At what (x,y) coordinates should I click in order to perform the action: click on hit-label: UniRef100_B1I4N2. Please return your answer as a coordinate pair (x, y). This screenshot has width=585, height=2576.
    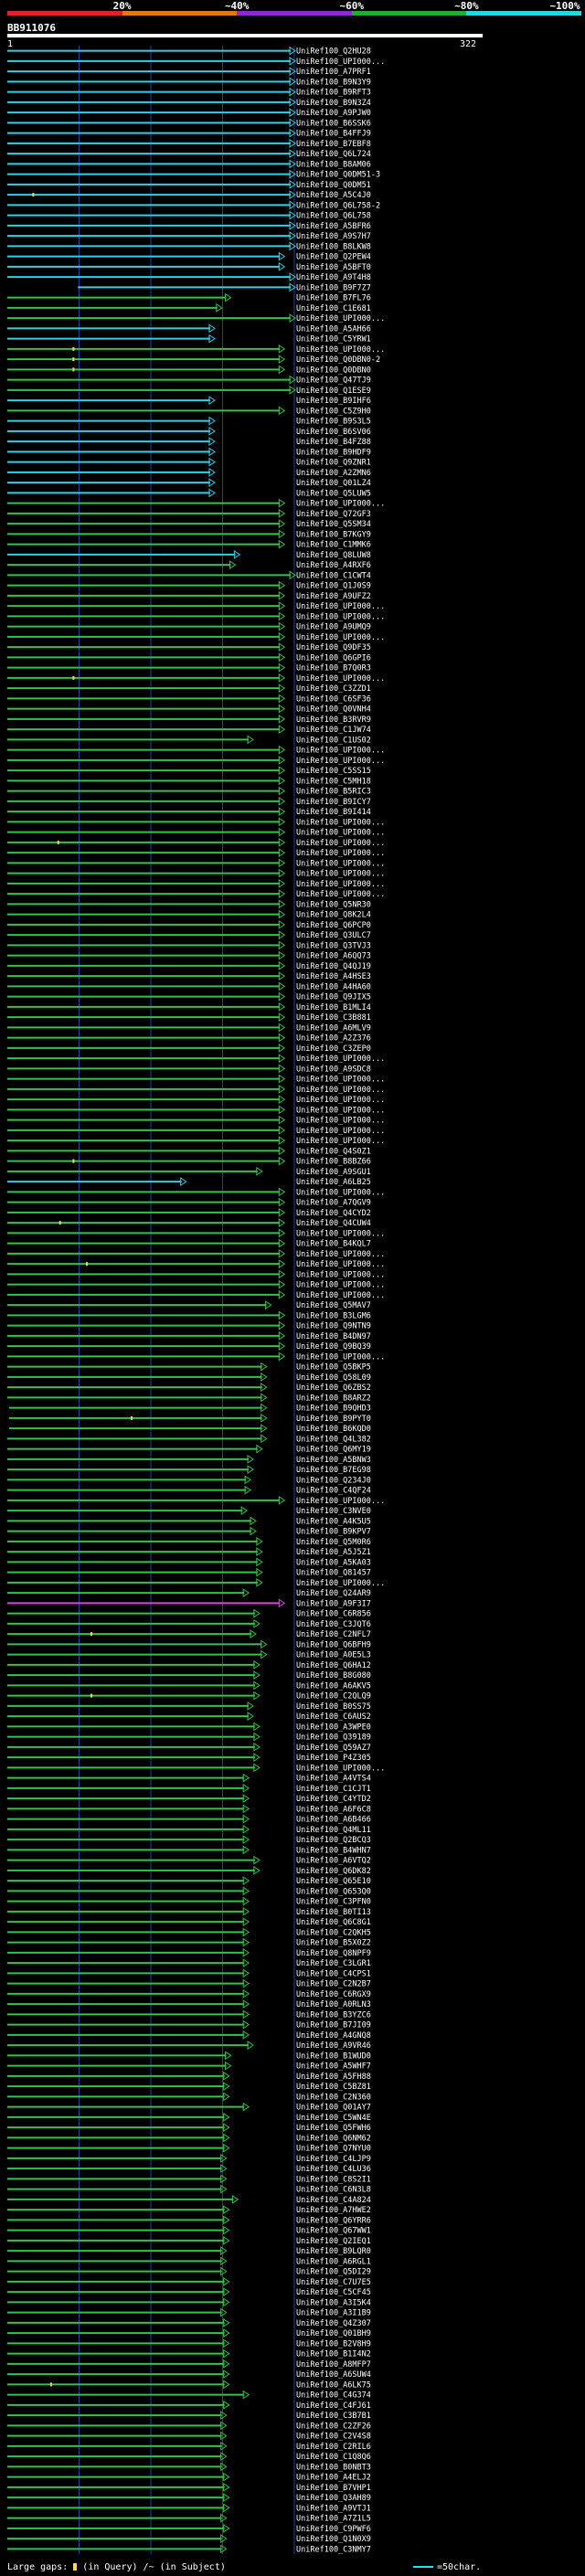
    Looking at the image, I should click on (333, 2354).